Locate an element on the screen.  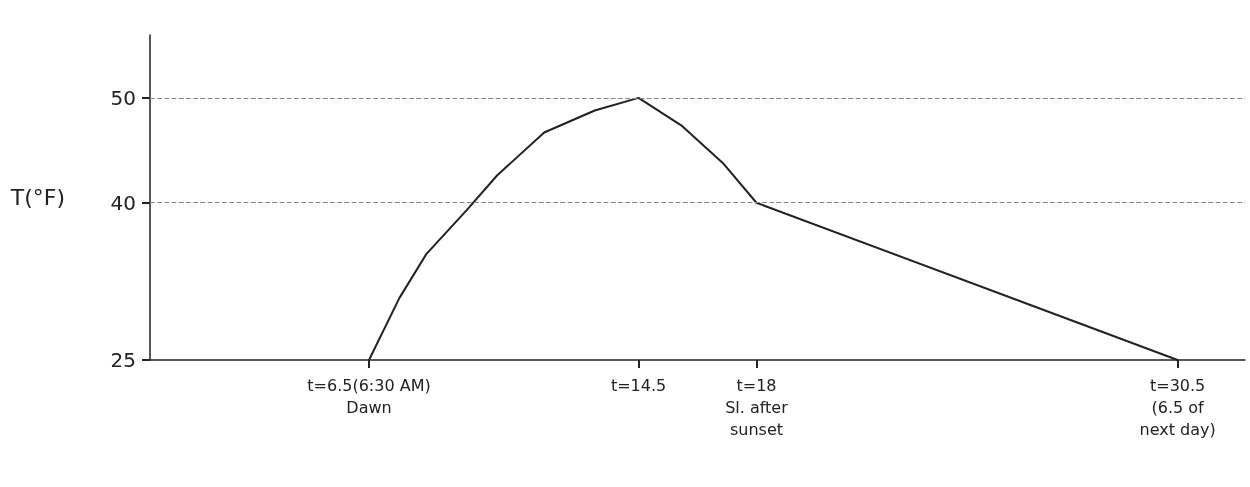
y-tick-label: 25 is located at coordinates (123, 360).